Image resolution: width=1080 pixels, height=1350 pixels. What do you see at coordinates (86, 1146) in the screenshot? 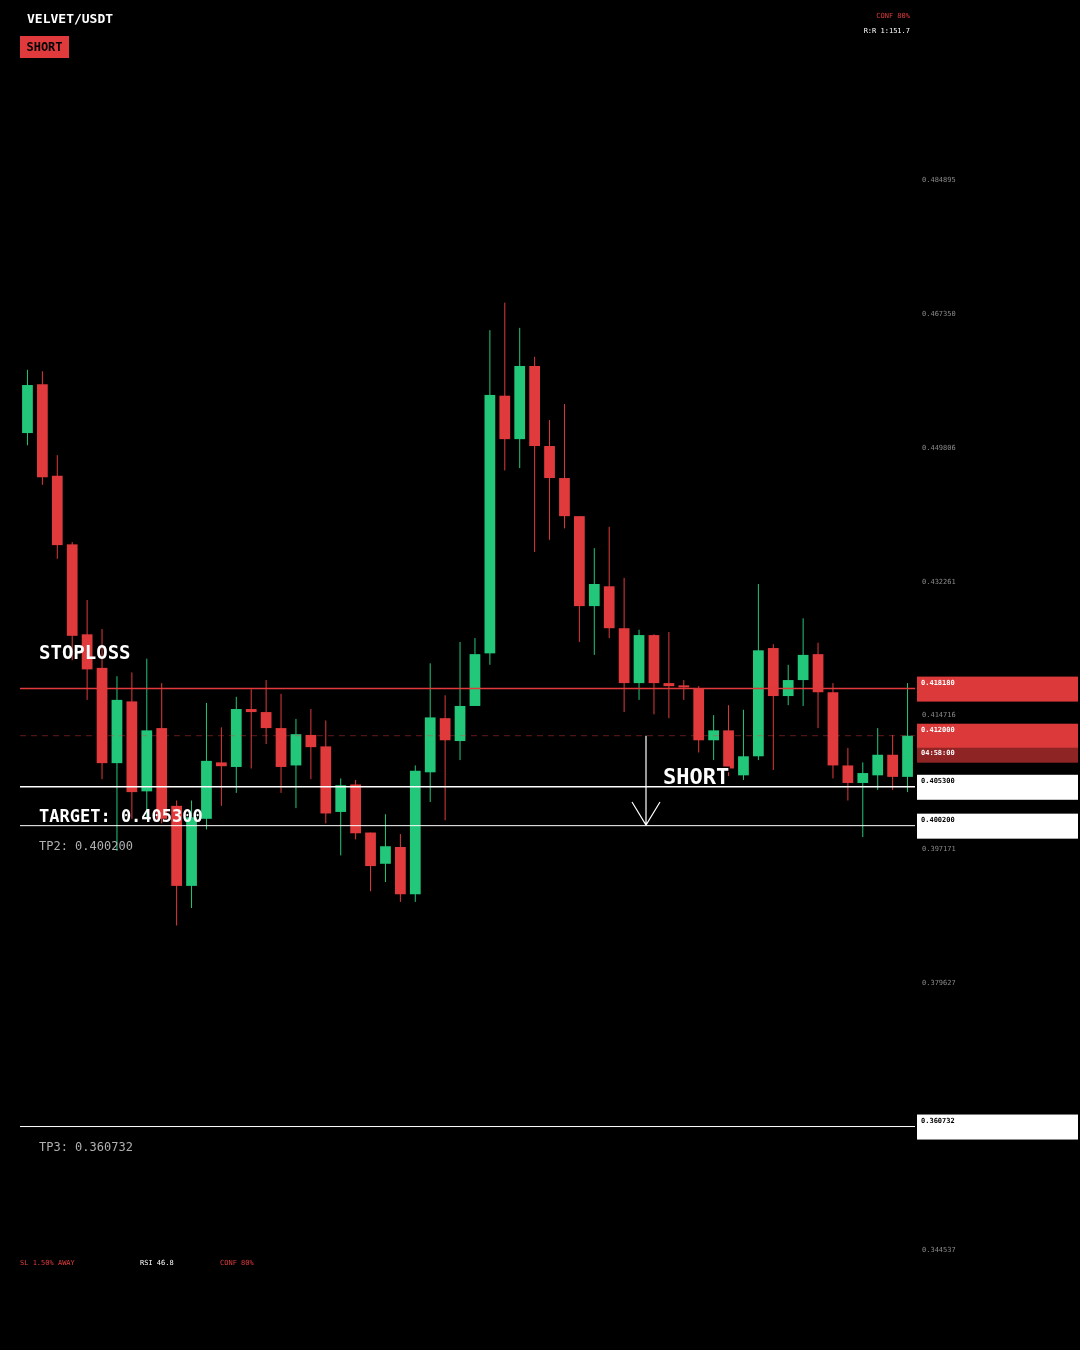
I see `ref-line-label: TP3: 0.360732` at bounding box center [86, 1146].